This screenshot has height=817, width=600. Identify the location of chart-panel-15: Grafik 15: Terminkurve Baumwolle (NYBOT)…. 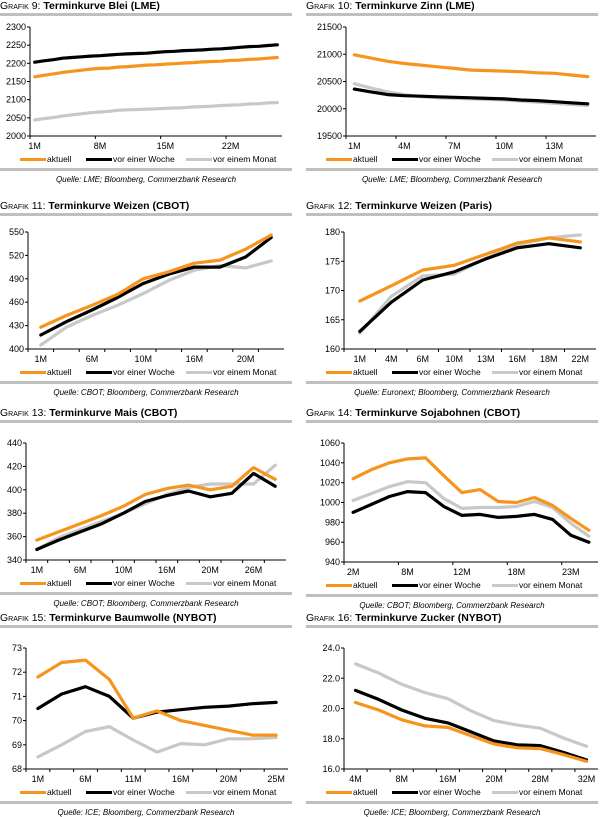
(146, 709).